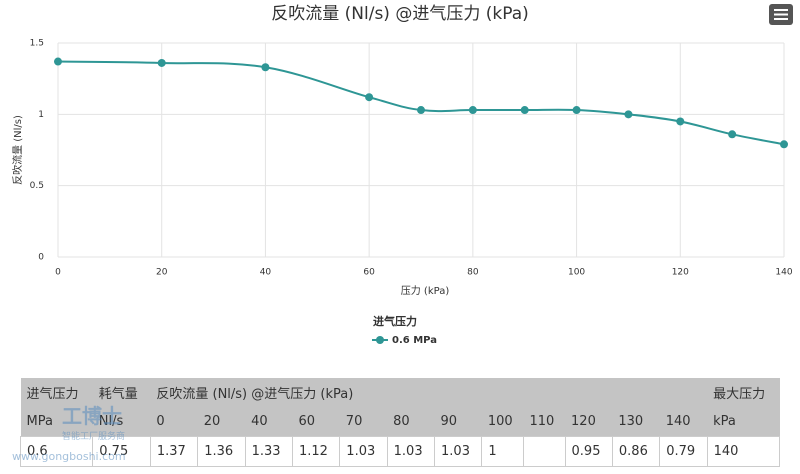  Describe the element at coordinates (502, 451) in the screenshot. I see `table-cell: 1` at that location.